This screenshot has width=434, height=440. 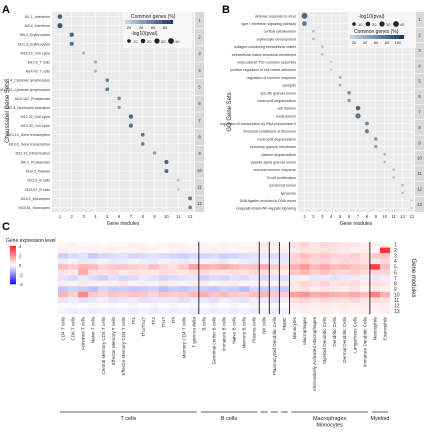 I want to click on y-tick-label: collagen-containing extracellular matrix, so click(x=265, y=47).